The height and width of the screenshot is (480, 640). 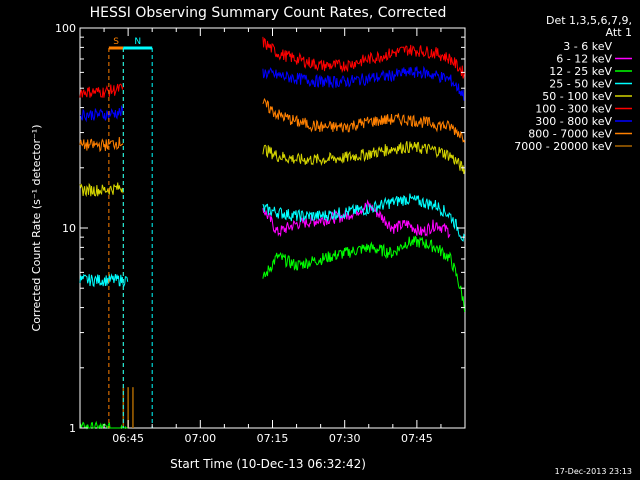 What do you see at coordinates (573, 121) in the screenshot?
I see `legend-entry-label: 300 - 800 keV` at bounding box center [573, 121].